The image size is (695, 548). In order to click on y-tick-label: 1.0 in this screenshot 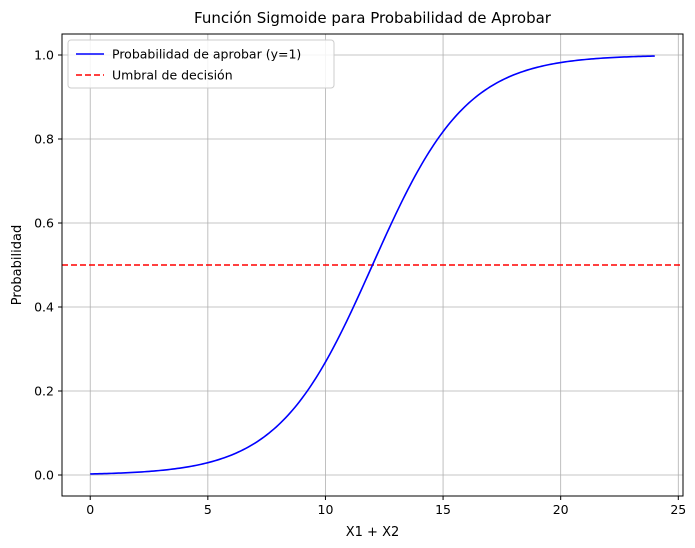, I will do `click(44, 55)`.